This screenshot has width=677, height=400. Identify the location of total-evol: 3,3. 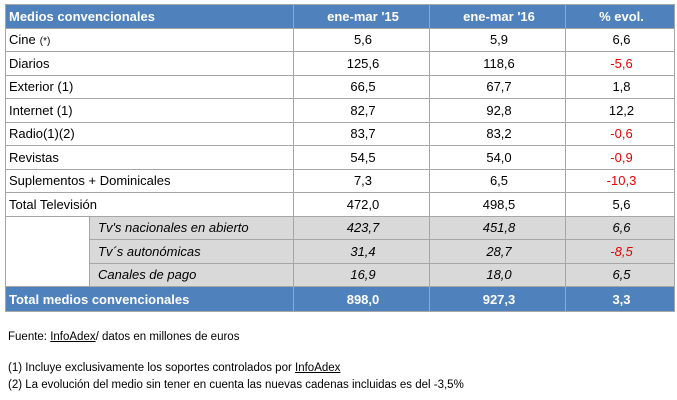
(620, 299).